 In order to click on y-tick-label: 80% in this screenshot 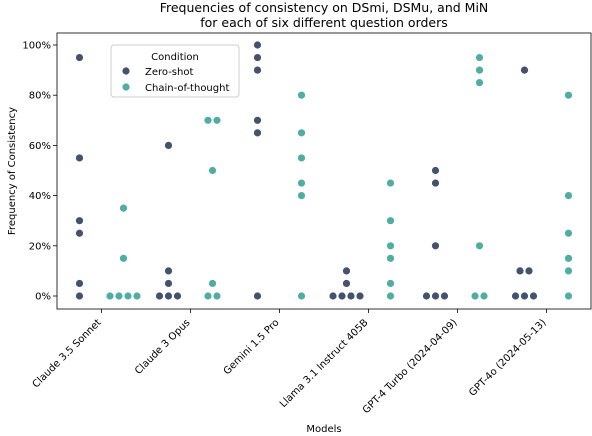, I will do `click(40, 96)`.